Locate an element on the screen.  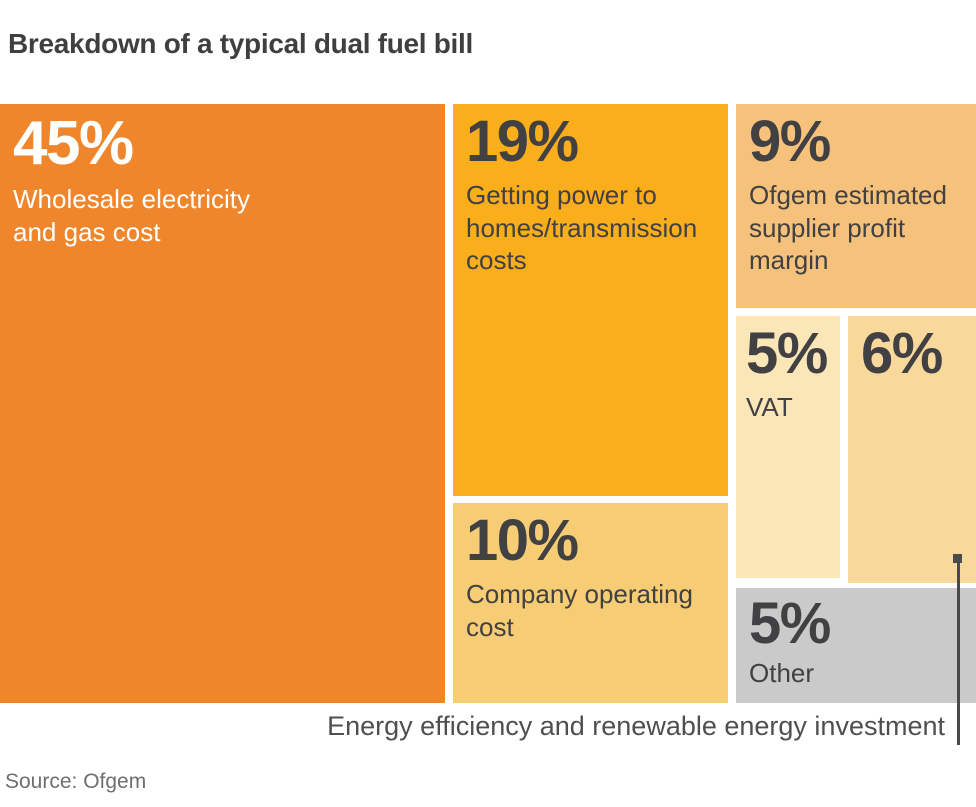
segment-renewables: 6% is located at coordinates (912, 449).